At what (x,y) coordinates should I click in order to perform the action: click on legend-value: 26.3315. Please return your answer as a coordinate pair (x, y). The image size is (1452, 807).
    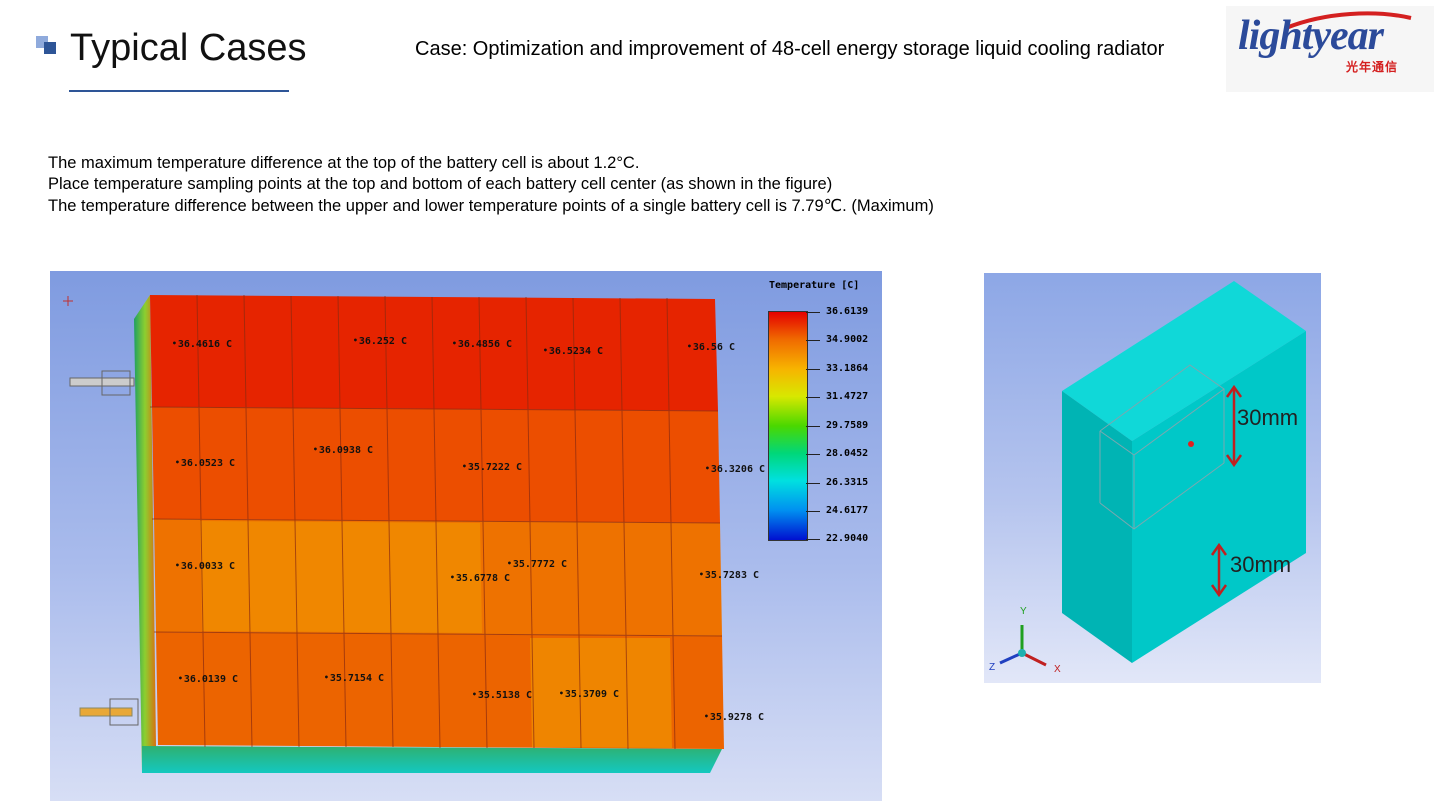
    Looking at the image, I should click on (847, 482).